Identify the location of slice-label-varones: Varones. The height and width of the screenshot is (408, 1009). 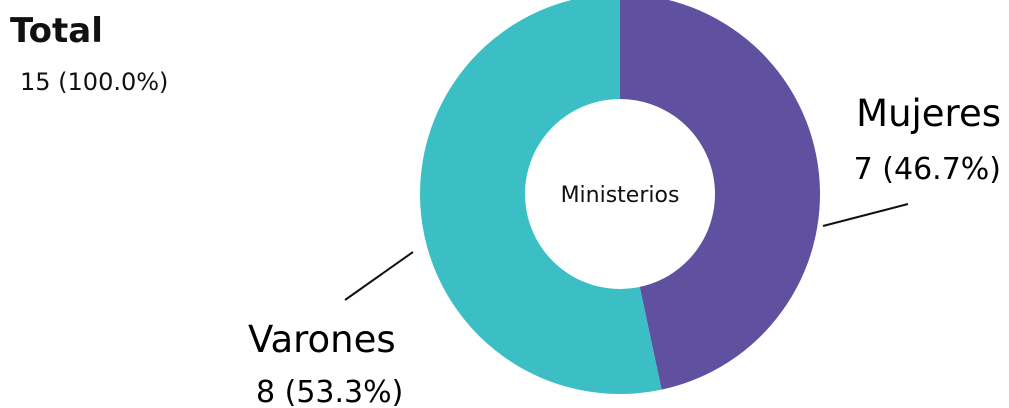
(322, 339).